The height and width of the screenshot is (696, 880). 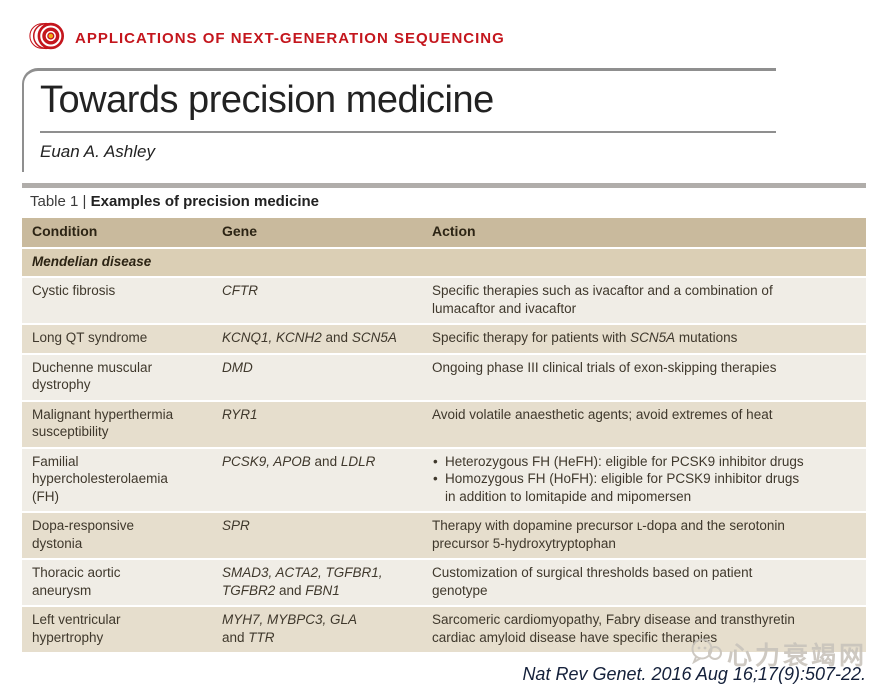 What do you see at coordinates (444, 185) in the screenshot?
I see `table-top-rule` at bounding box center [444, 185].